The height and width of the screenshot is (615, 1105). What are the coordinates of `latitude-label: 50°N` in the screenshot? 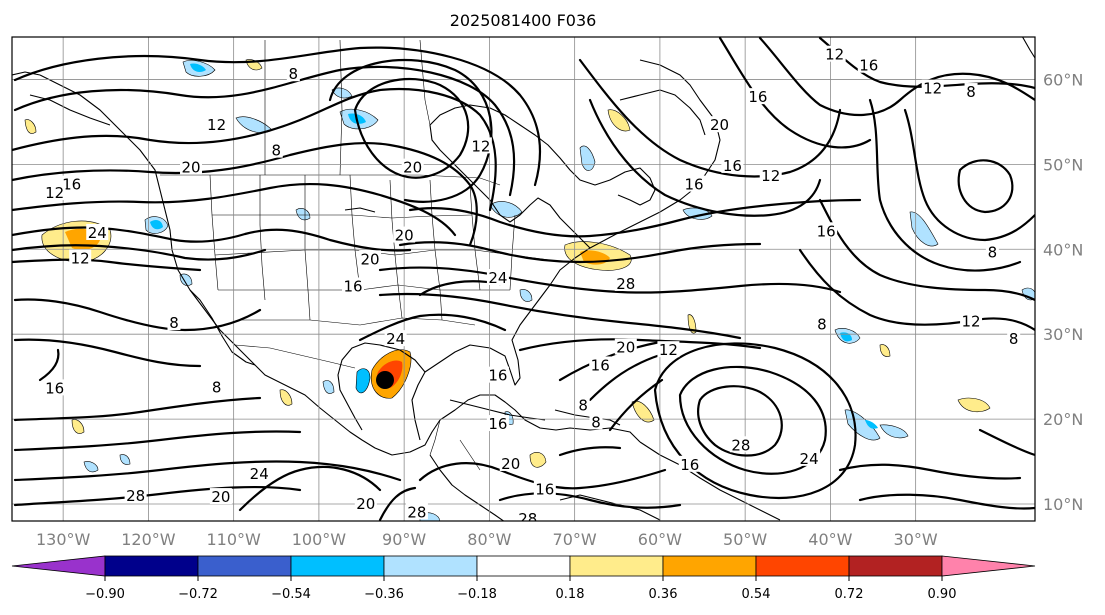 It's located at (1063, 164).